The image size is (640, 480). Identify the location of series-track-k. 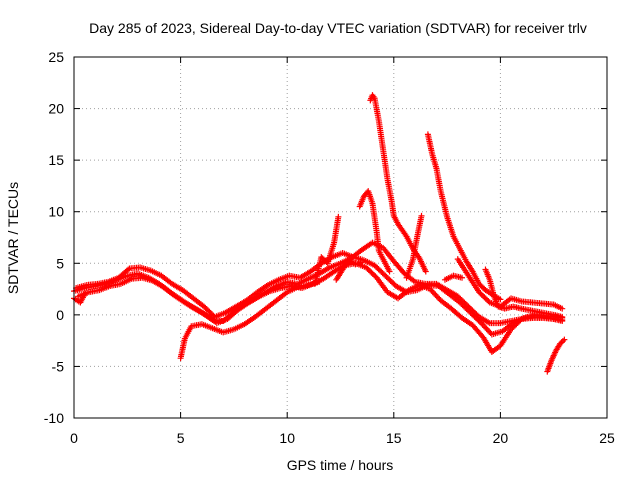
(464, 217).